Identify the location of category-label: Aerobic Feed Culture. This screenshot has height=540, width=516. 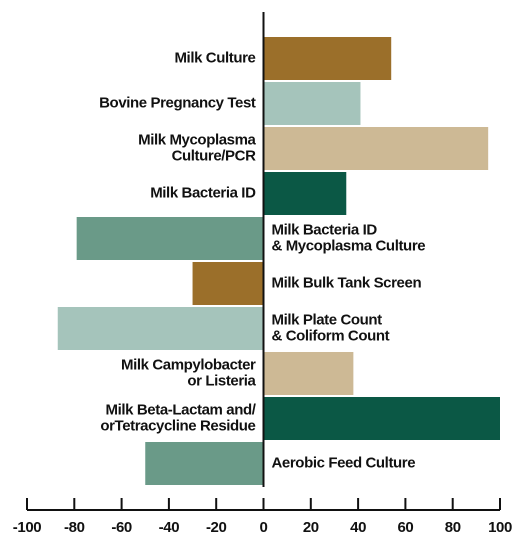
(344, 462).